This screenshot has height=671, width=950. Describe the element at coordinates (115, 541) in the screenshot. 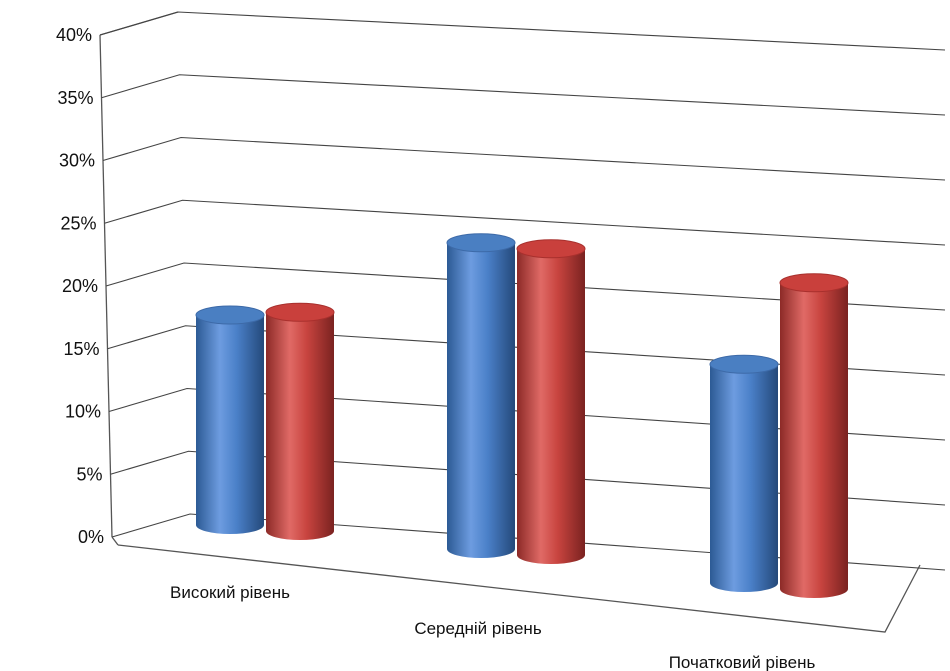

I see `floor-left-edge` at that location.